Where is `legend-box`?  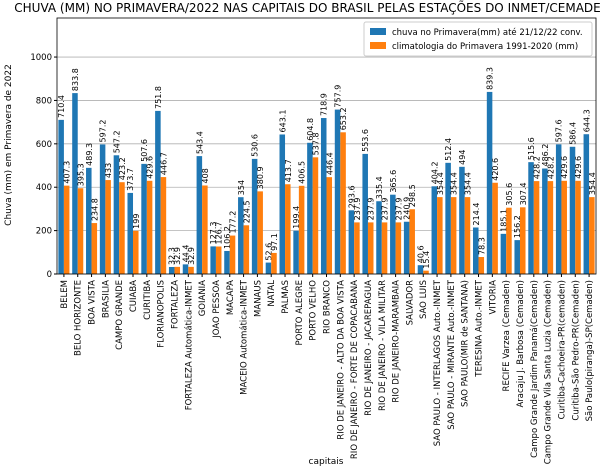
legend-box is located at coordinates (478, 39).